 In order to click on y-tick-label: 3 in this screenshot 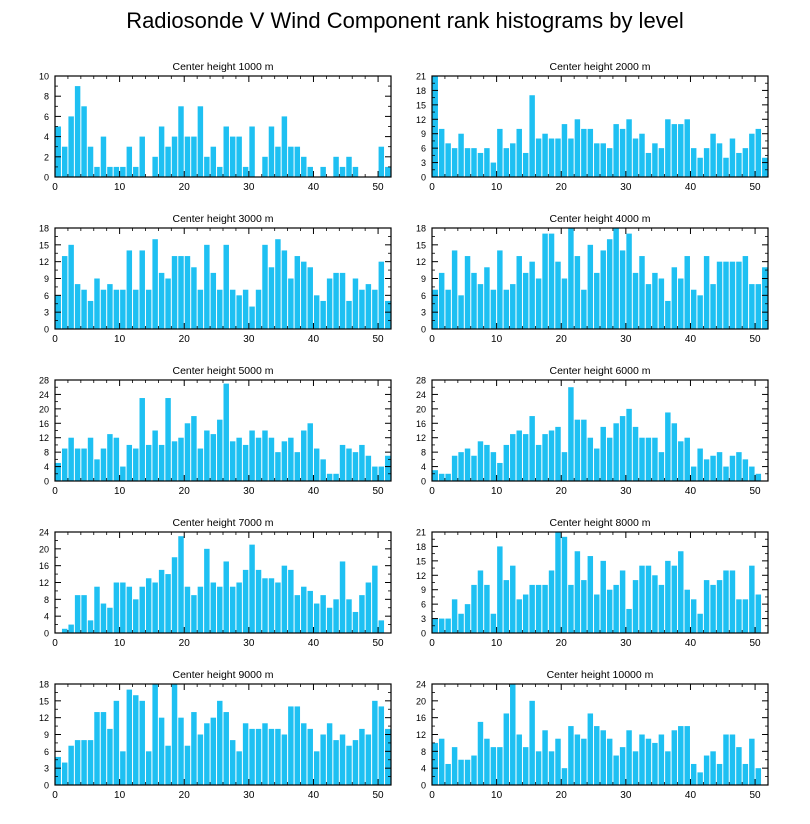, I will do `click(423, 619)`.